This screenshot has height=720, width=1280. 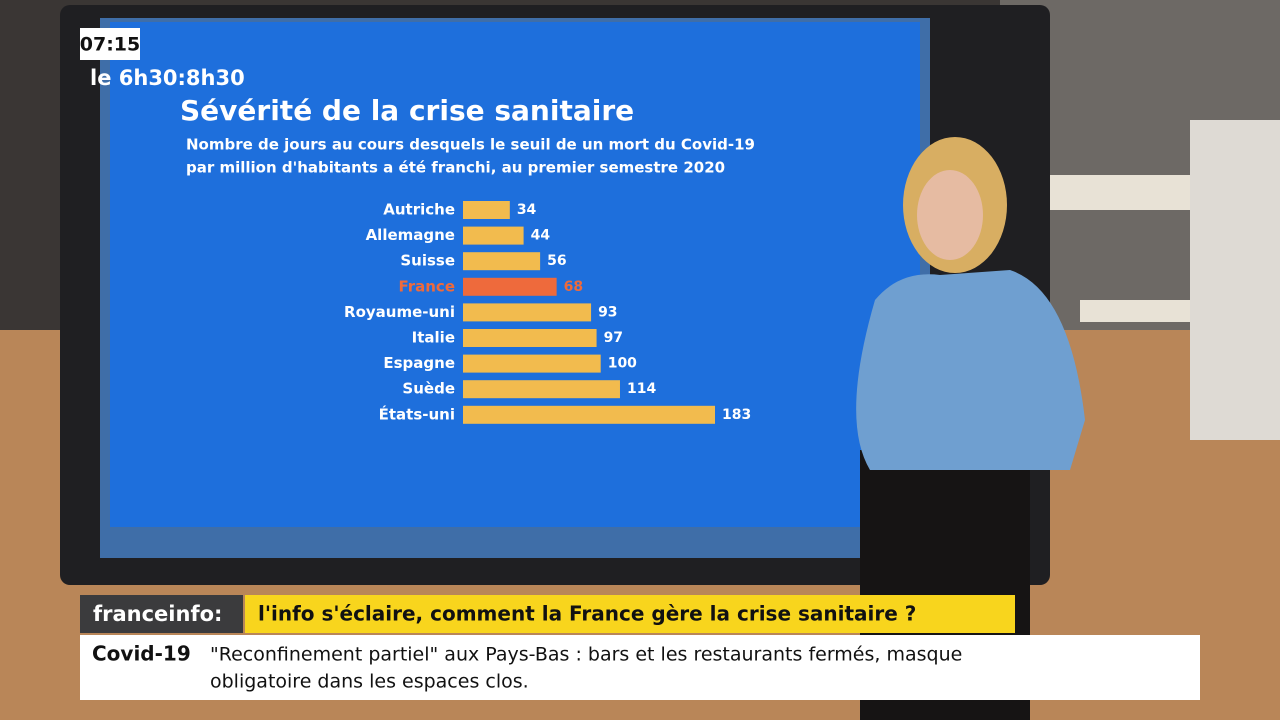 What do you see at coordinates (736, 415) in the screenshot?
I see `value-label: 183` at bounding box center [736, 415].